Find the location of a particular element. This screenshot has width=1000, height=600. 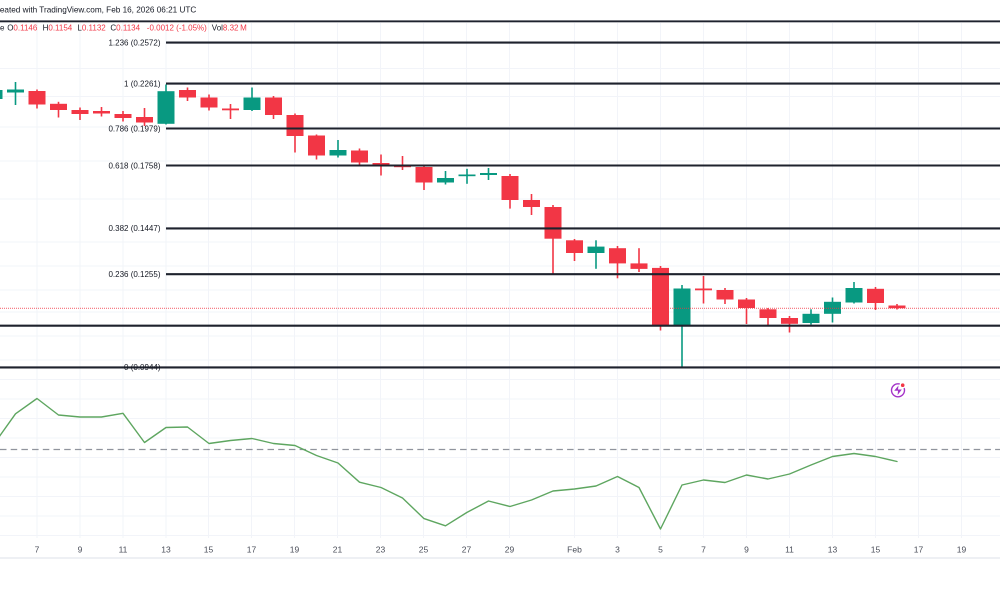

svg-text: 1 (0.2261) is located at coordinates (142, 83).